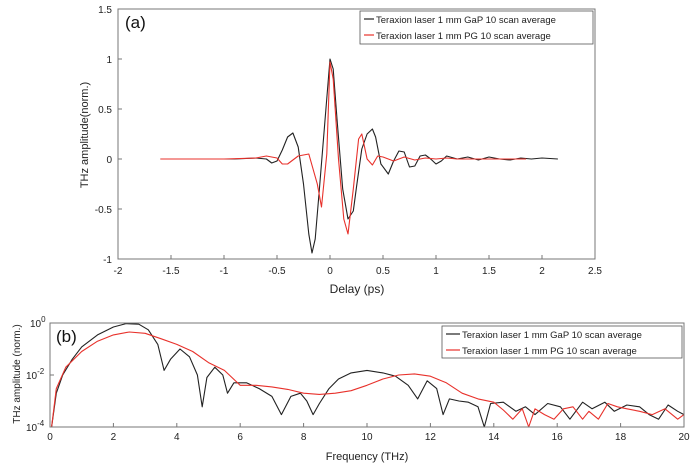  Describe the element at coordinates (105, 110) in the screenshot. I see `y-tick-label: 0.5` at that location.